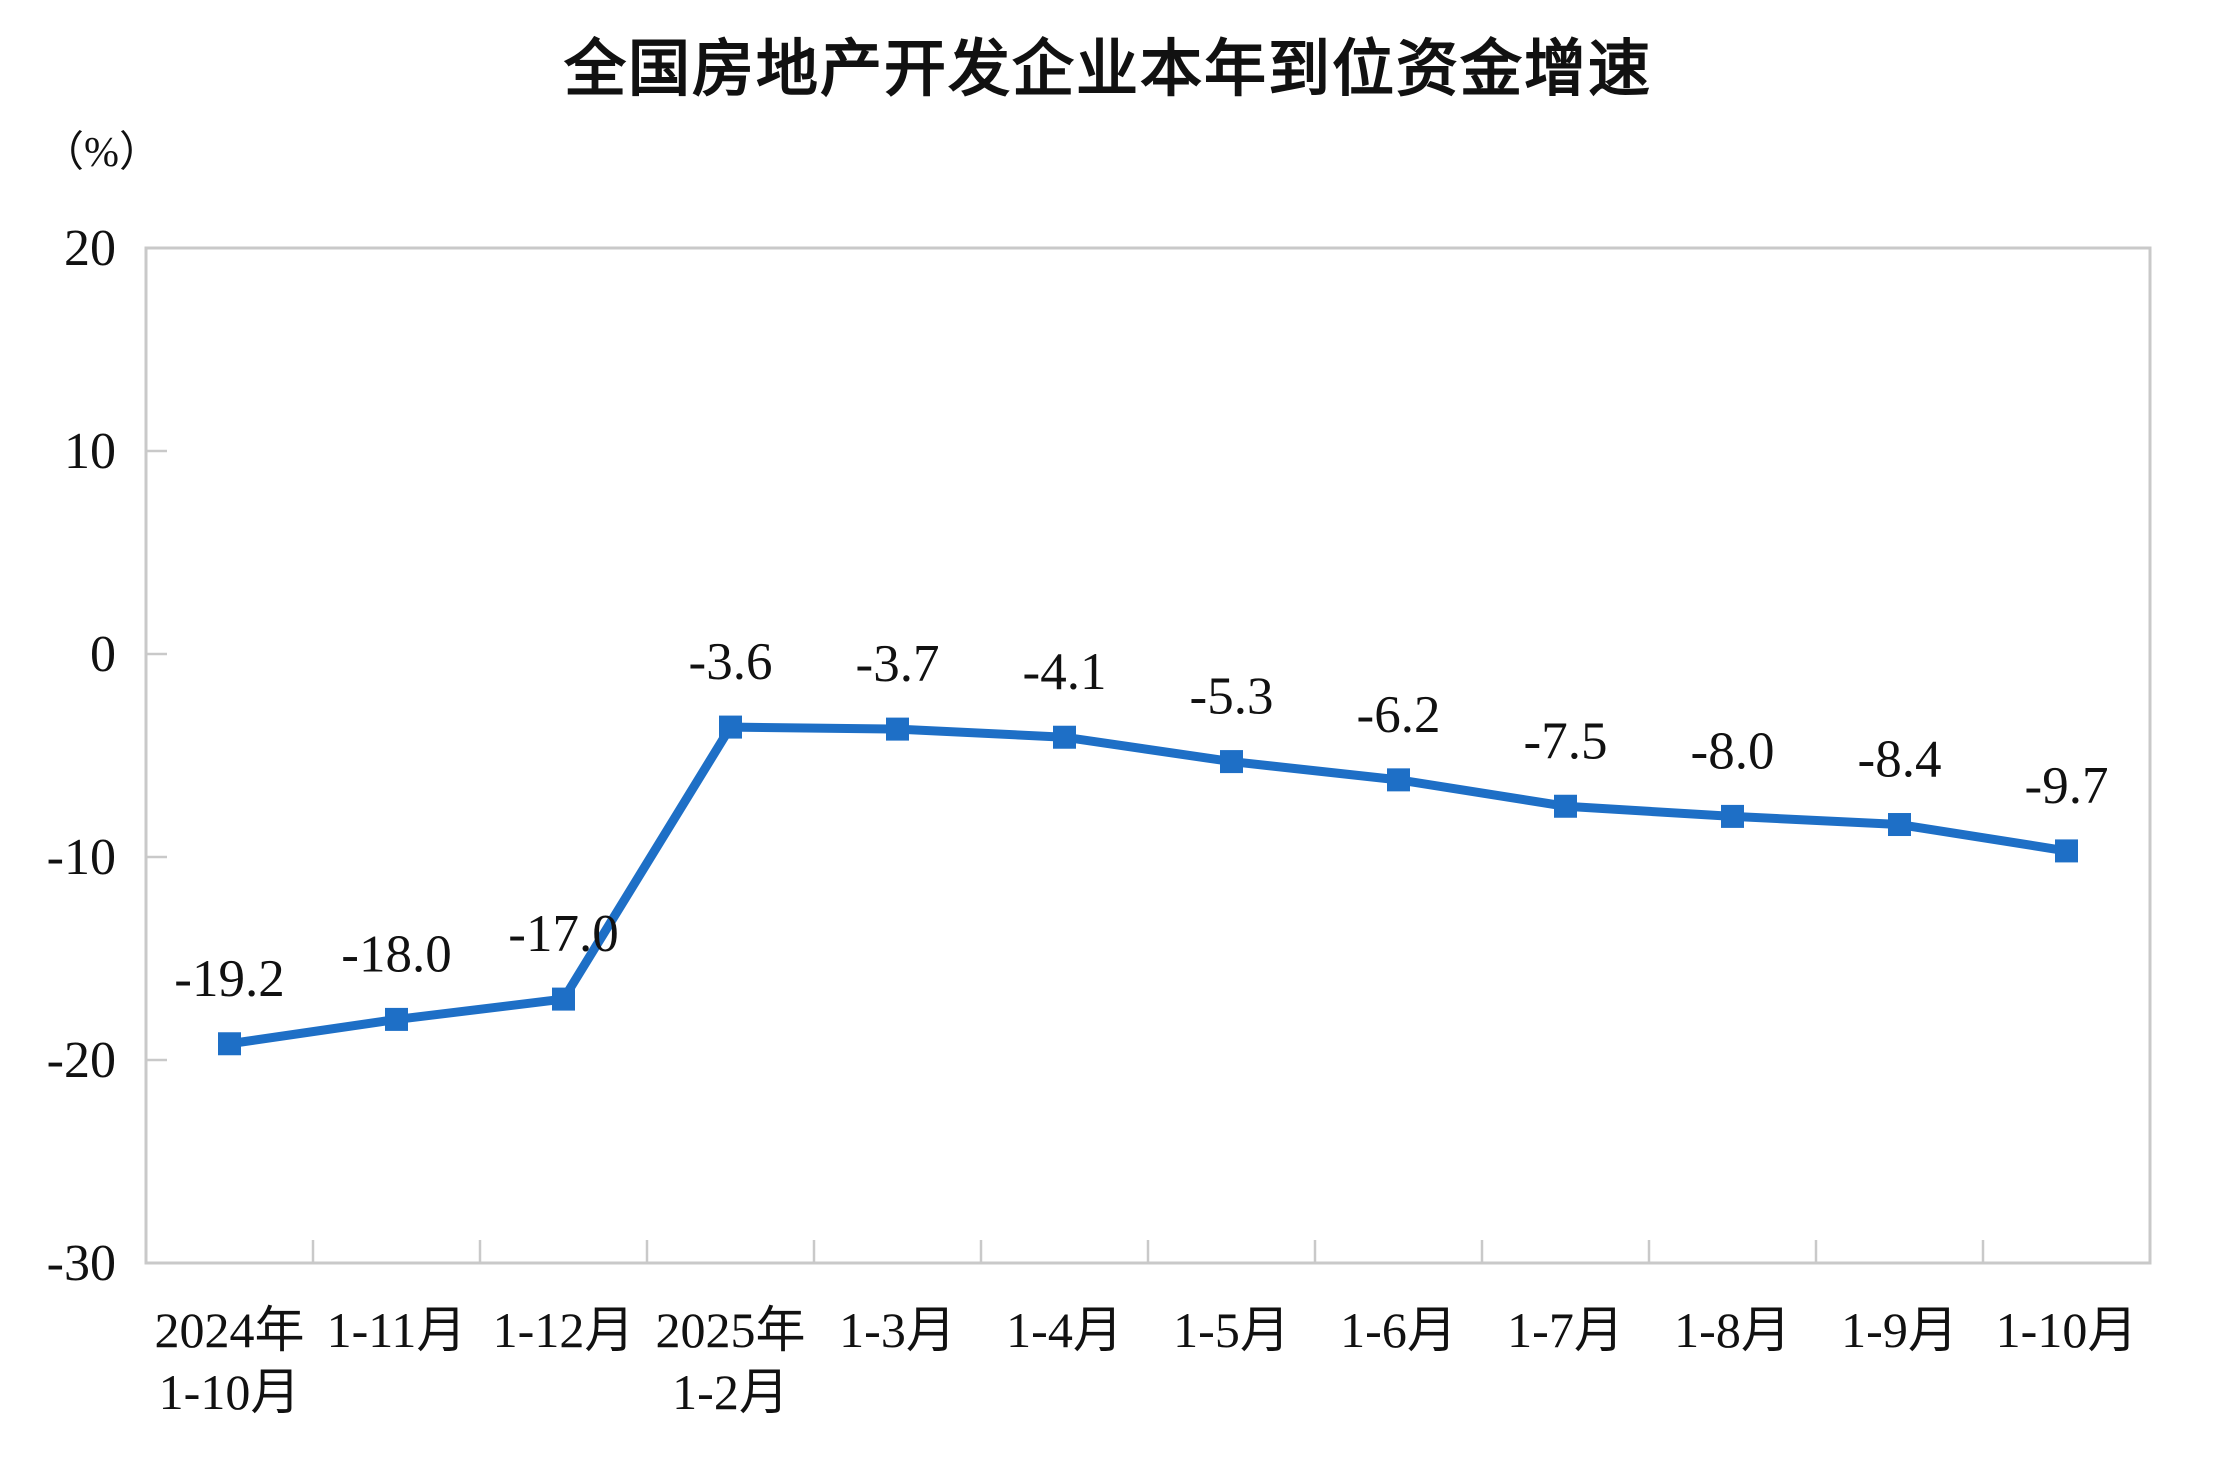 Image resolution: width=2216 pixels, height=1484 pixels. What do you see at coordinates (563, 934) in the screenshot?
I see `data-point-label: -17.0` at bounding box center [563, 934].